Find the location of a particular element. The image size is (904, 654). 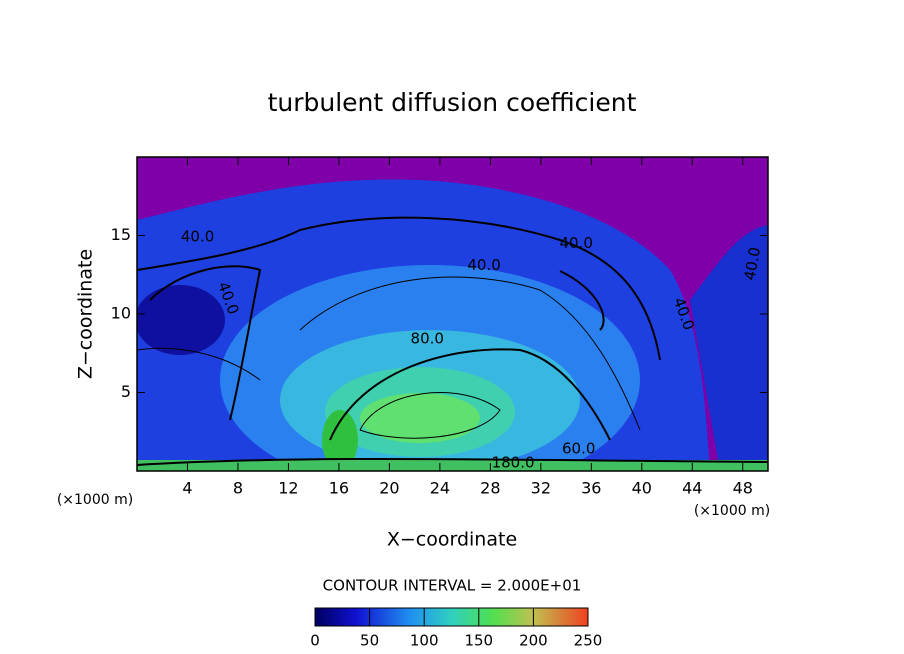

x-tick-label: 32 is located at coordinates (541, 488).